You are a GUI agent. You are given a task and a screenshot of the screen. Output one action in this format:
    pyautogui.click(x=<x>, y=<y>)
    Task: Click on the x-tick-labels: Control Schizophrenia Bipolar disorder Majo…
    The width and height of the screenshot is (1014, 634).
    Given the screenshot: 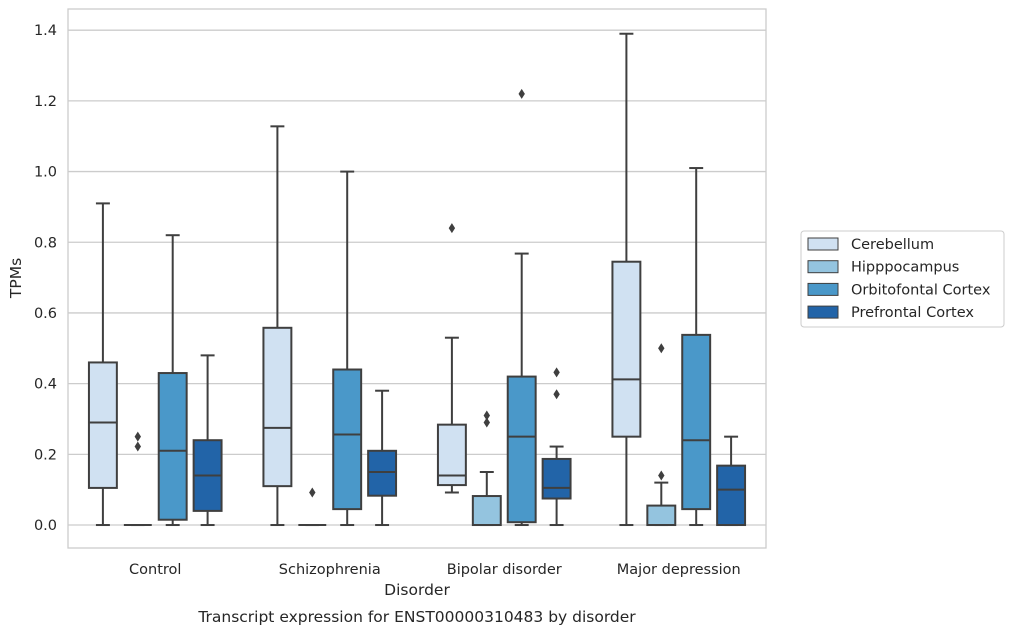 What is the action you would take?
    pyautogui.click(x=435, y=570)
    